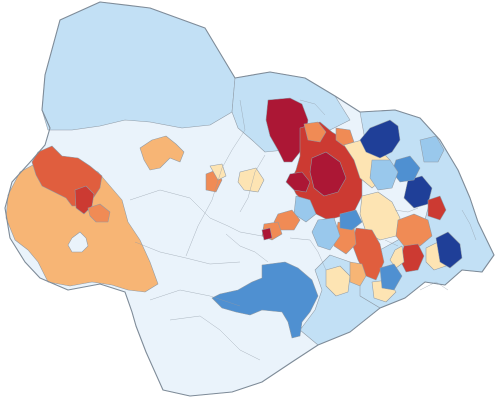 The image size is (500, 400). Describe the element at coordinates (414, 230) in the screenshot. I see `region-east-orange-patch` at that location.